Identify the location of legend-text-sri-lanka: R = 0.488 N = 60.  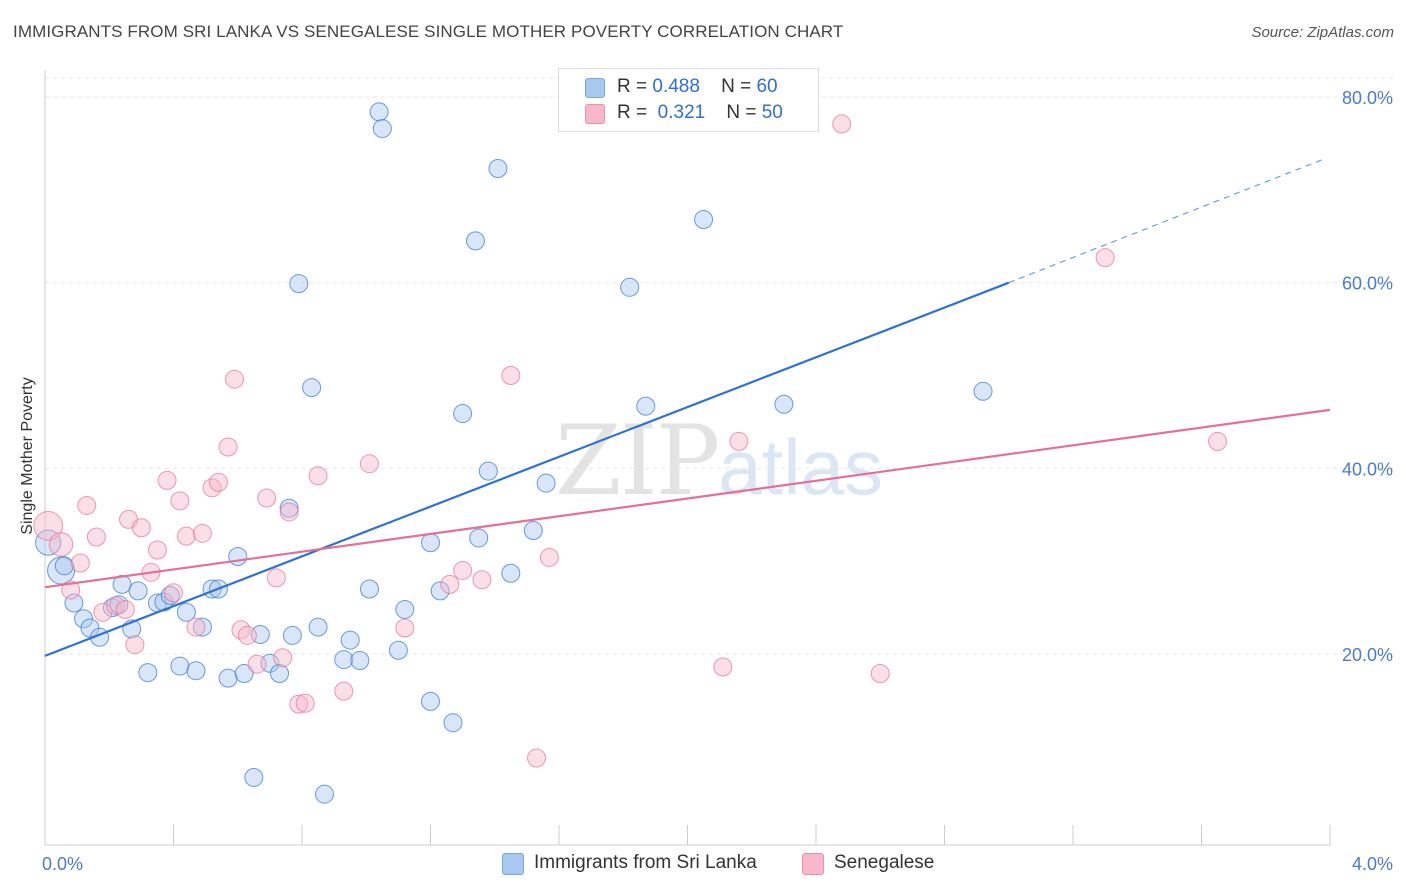
(697, 87).